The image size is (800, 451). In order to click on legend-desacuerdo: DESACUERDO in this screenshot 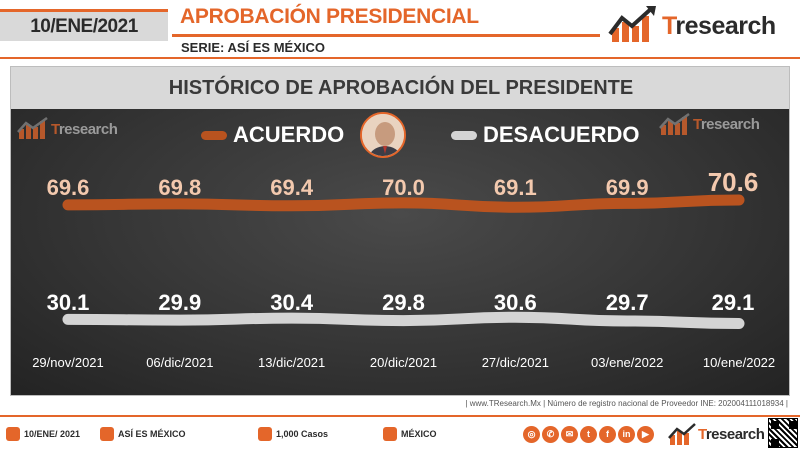, I will do `click(545, 135)`.